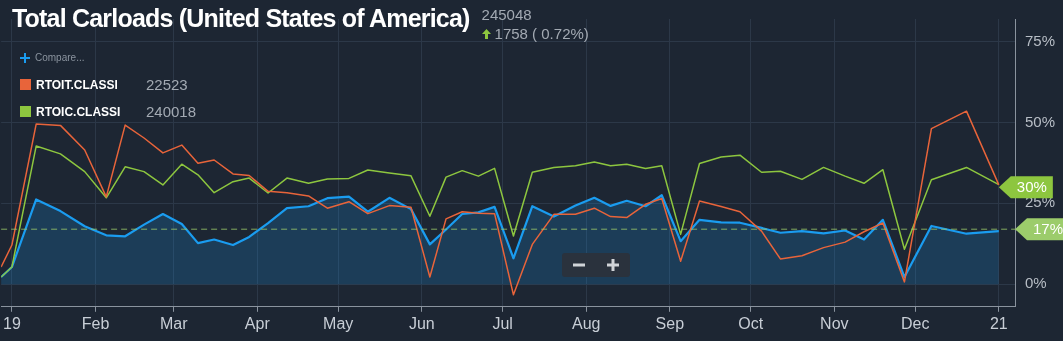 The width and height of the screenshot is (1063, 341). Describe the element at coordinates (507, 14) in the screenshot. I see `chart-subtitle: 245048` at that location.